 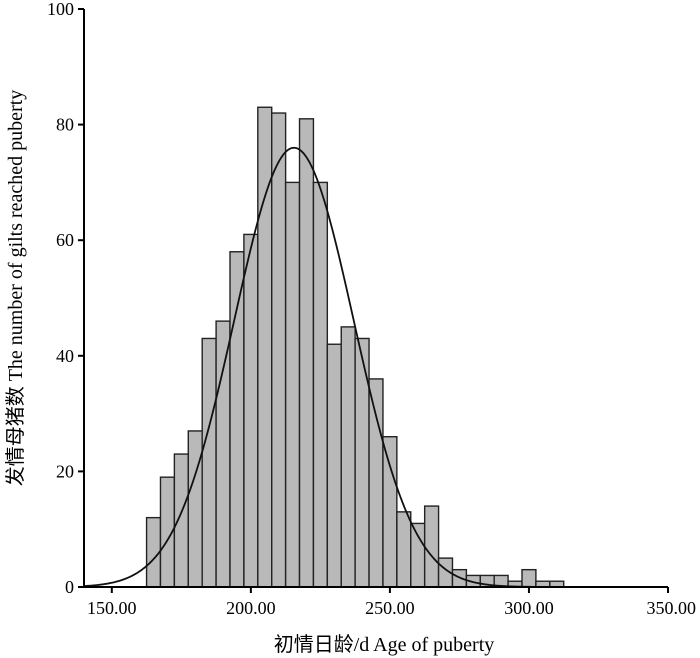 What do you see at coordinates (112, 608) in the screenshot?
I see `x-tick-label-0: 150.00` at bounding box center [112, 608].